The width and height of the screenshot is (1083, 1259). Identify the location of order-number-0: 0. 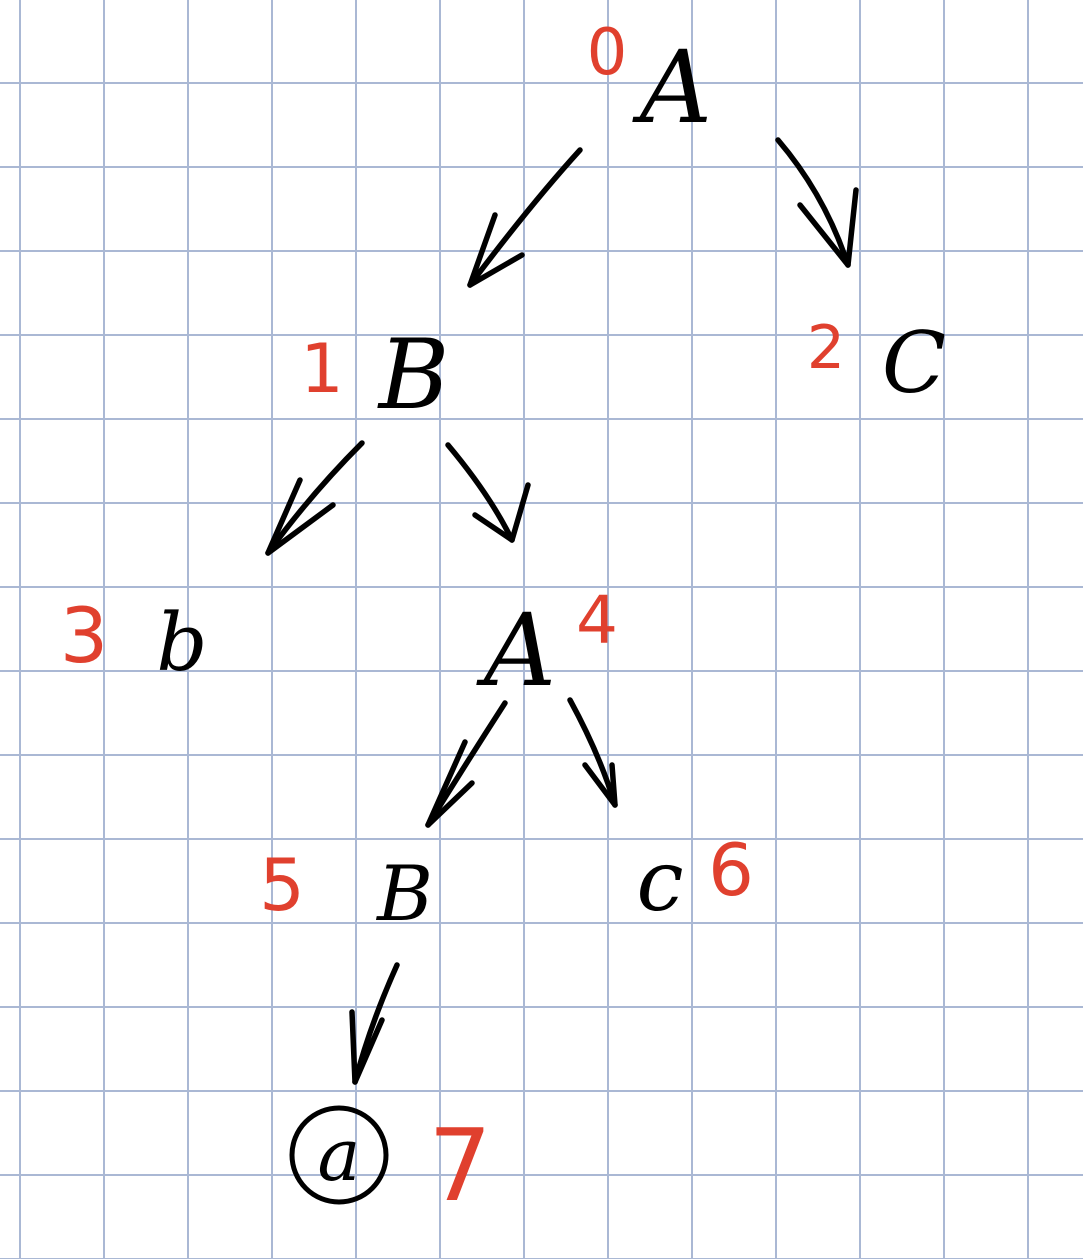
(607, 53).